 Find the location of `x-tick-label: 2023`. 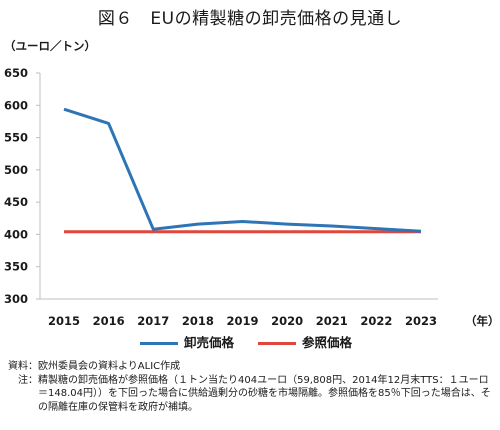

x-tick-label: 2023 is located at coordinates (421, 321).